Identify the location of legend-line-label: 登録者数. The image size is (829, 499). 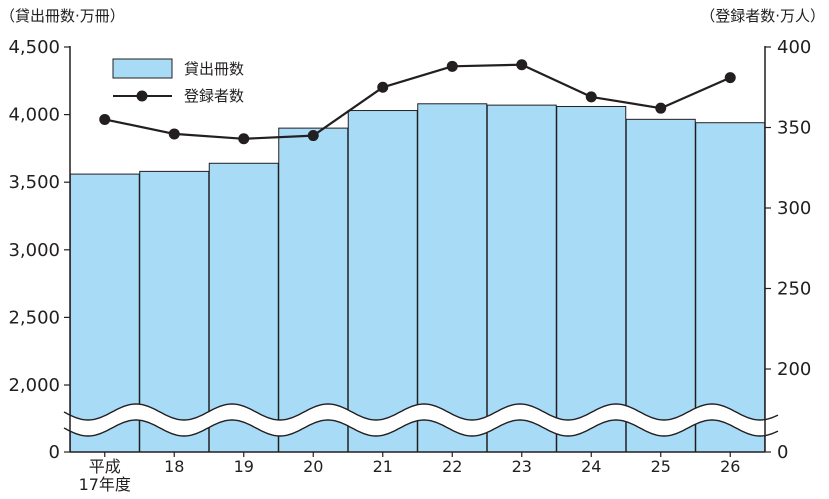
(214, 96).